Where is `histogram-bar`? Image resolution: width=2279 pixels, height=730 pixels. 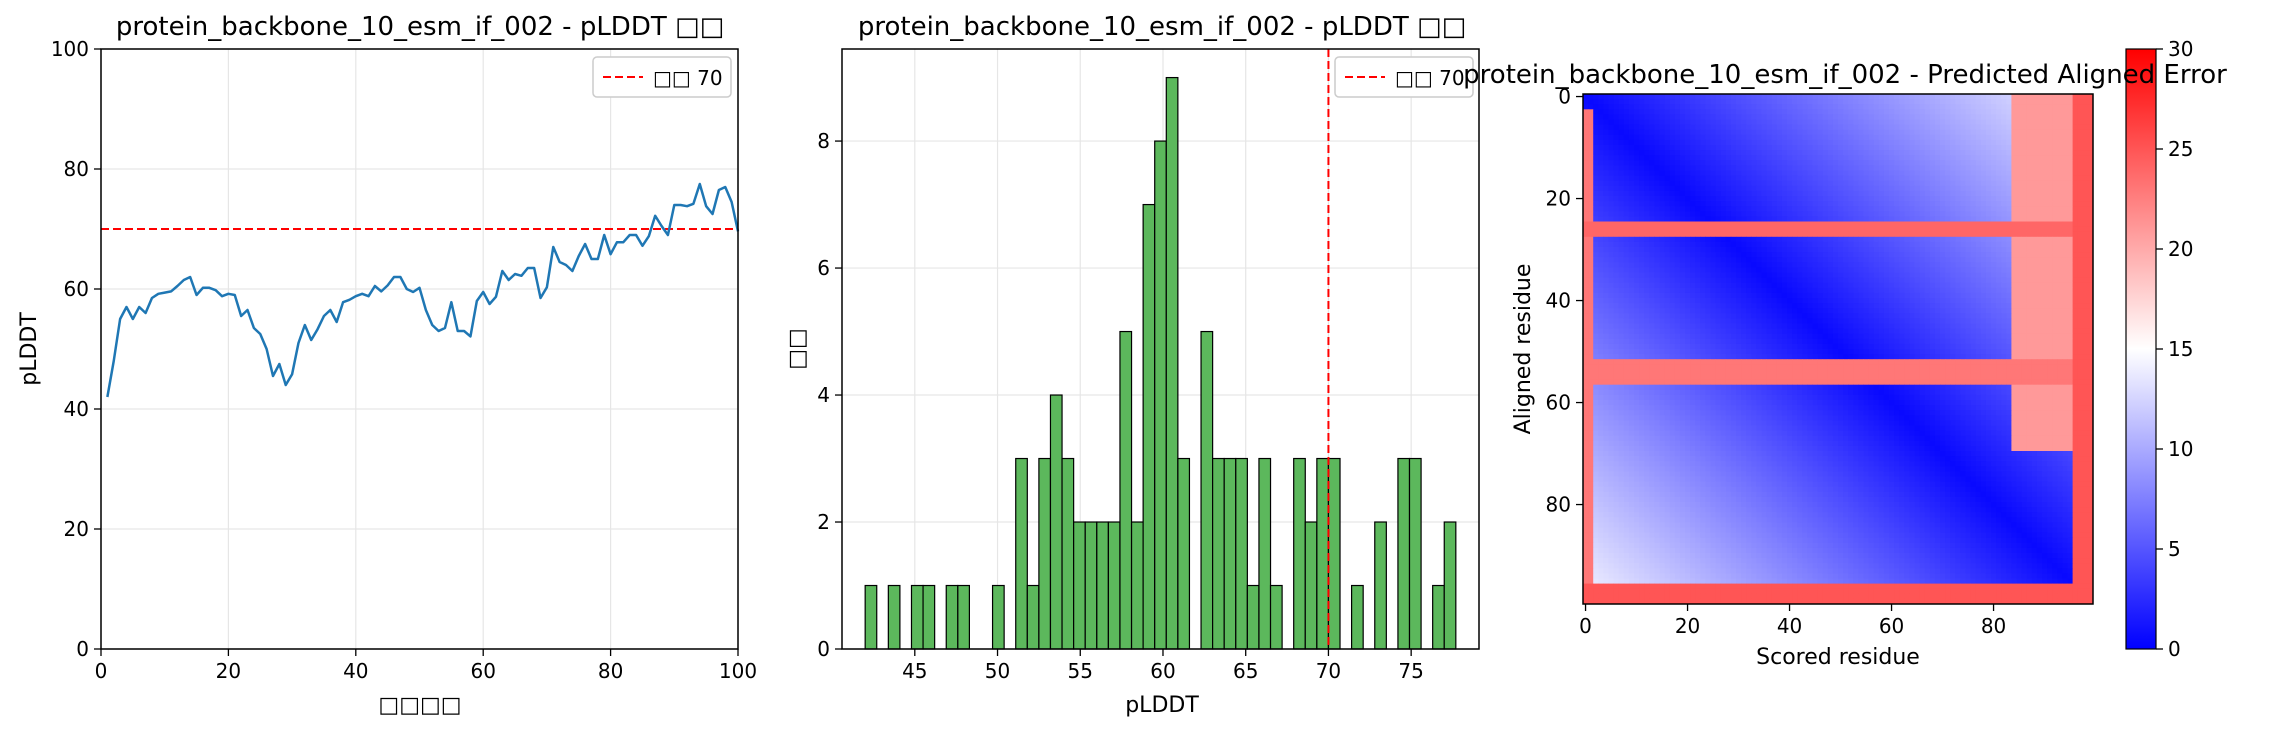
histogram-bar is located at coordinates (1033, 617).